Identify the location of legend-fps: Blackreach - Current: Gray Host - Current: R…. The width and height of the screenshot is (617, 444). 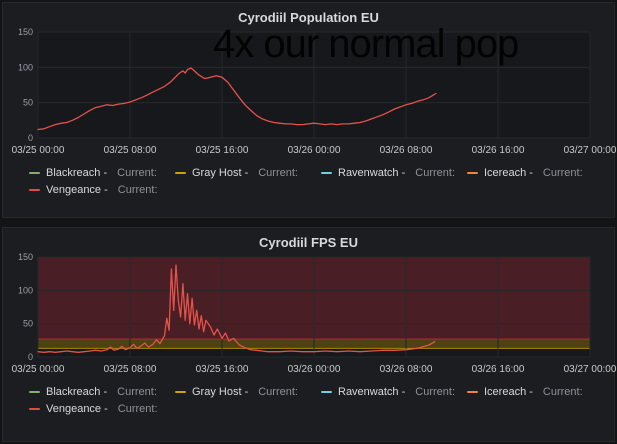
(308, 400).